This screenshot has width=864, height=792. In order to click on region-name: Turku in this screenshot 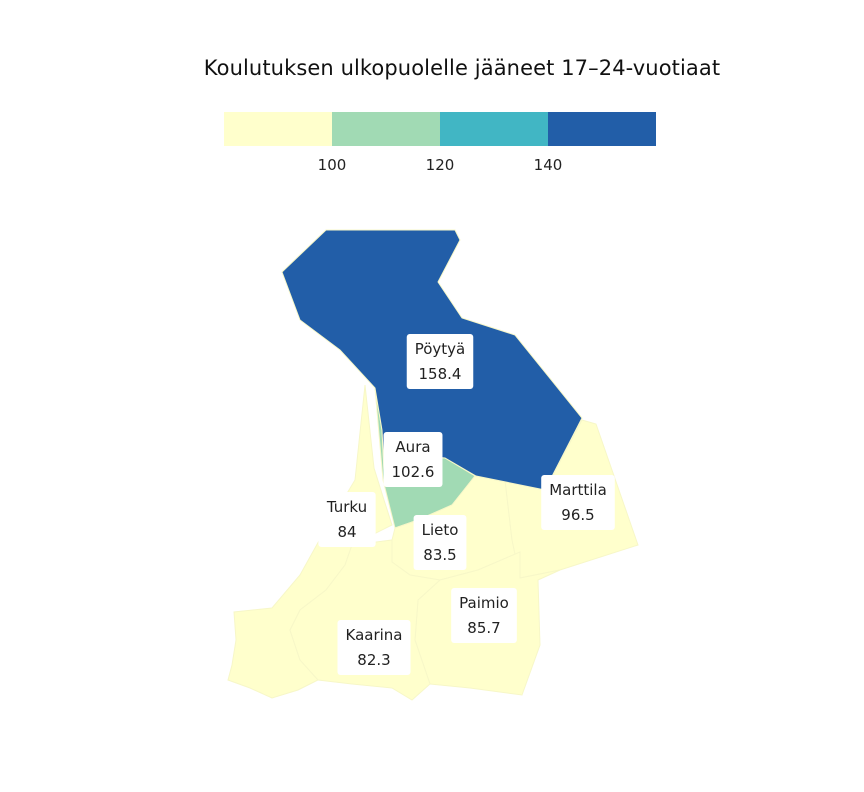, I will do `click(346, 507)`.